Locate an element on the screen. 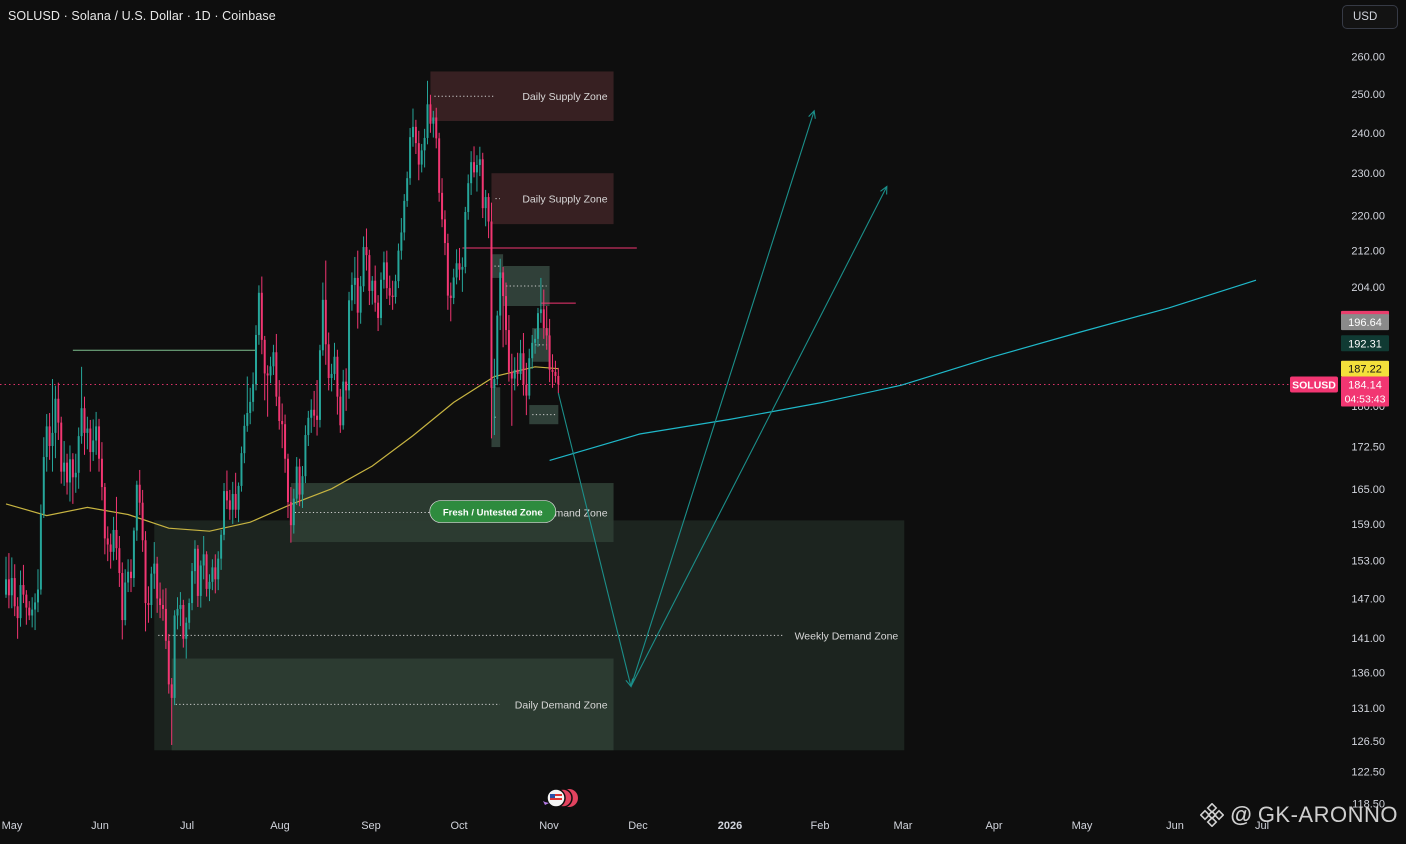  binance-logo-icon is located at coordinates (1212, 815).